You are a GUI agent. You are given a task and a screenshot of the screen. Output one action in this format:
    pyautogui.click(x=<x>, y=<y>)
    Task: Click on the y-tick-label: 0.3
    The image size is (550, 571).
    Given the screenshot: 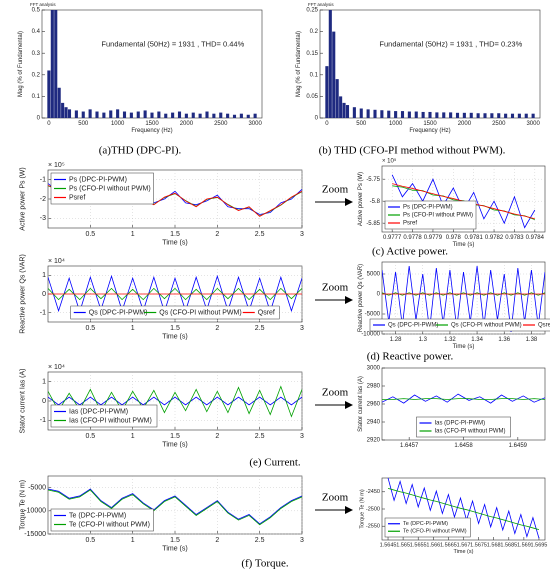 What is the action you would take?
    pyautogui.click(x=36, y=54)
    